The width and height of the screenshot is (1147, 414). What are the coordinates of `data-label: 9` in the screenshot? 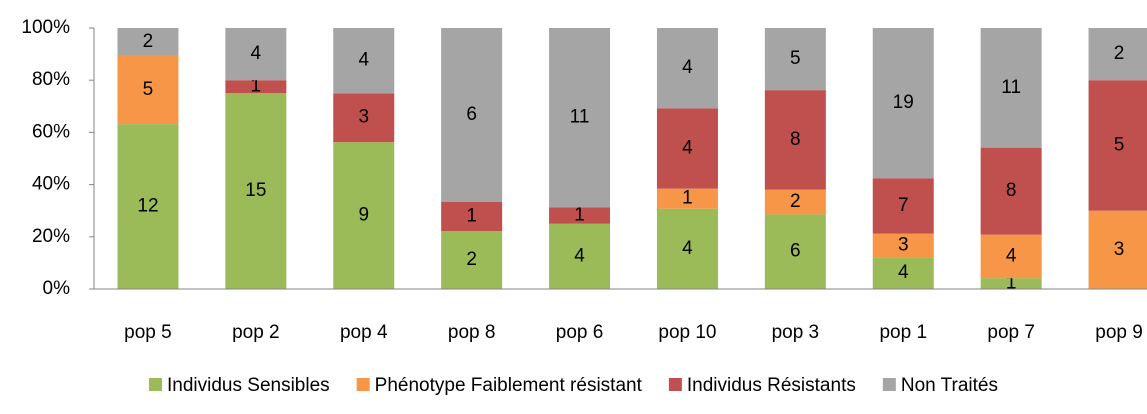 It's located at (363, 215).